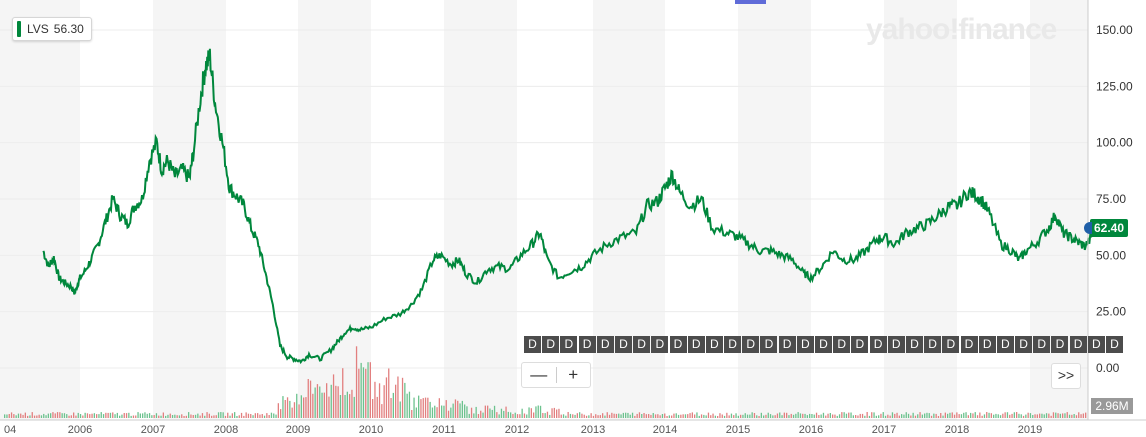  What do you see at coordinates (539, 374) in the screenshot?
I see `zoom-out-button: —` at bounding box center [539, 374].